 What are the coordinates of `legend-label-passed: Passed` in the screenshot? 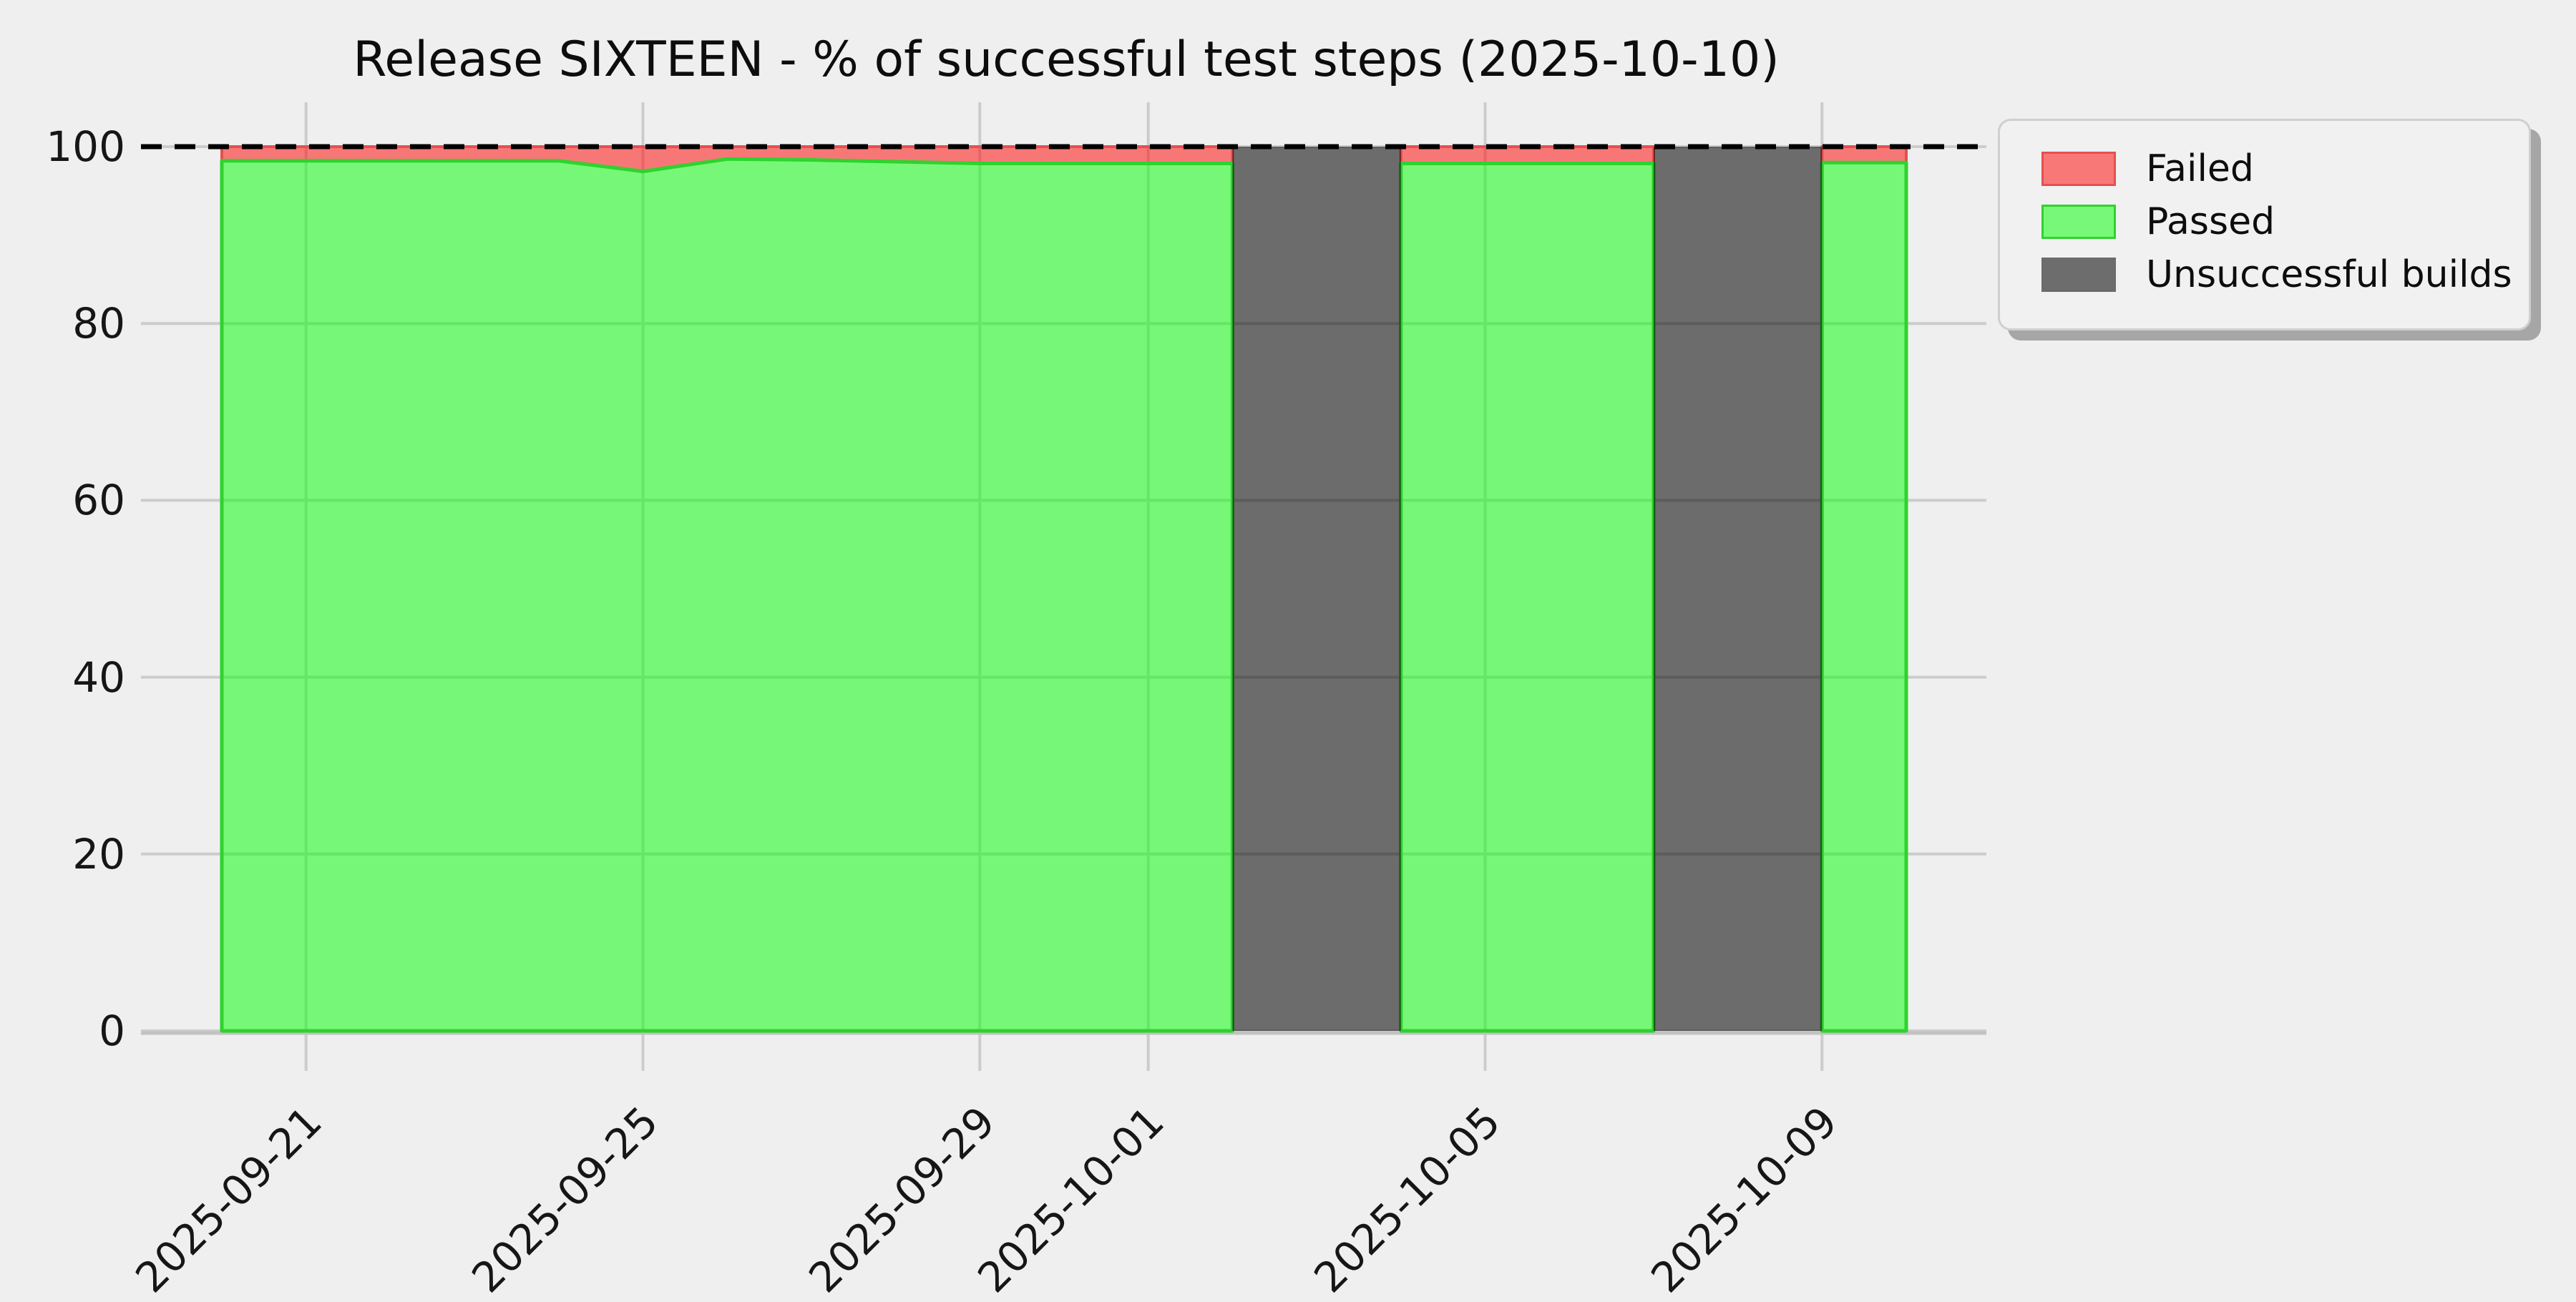 It's located at (2210, 221).